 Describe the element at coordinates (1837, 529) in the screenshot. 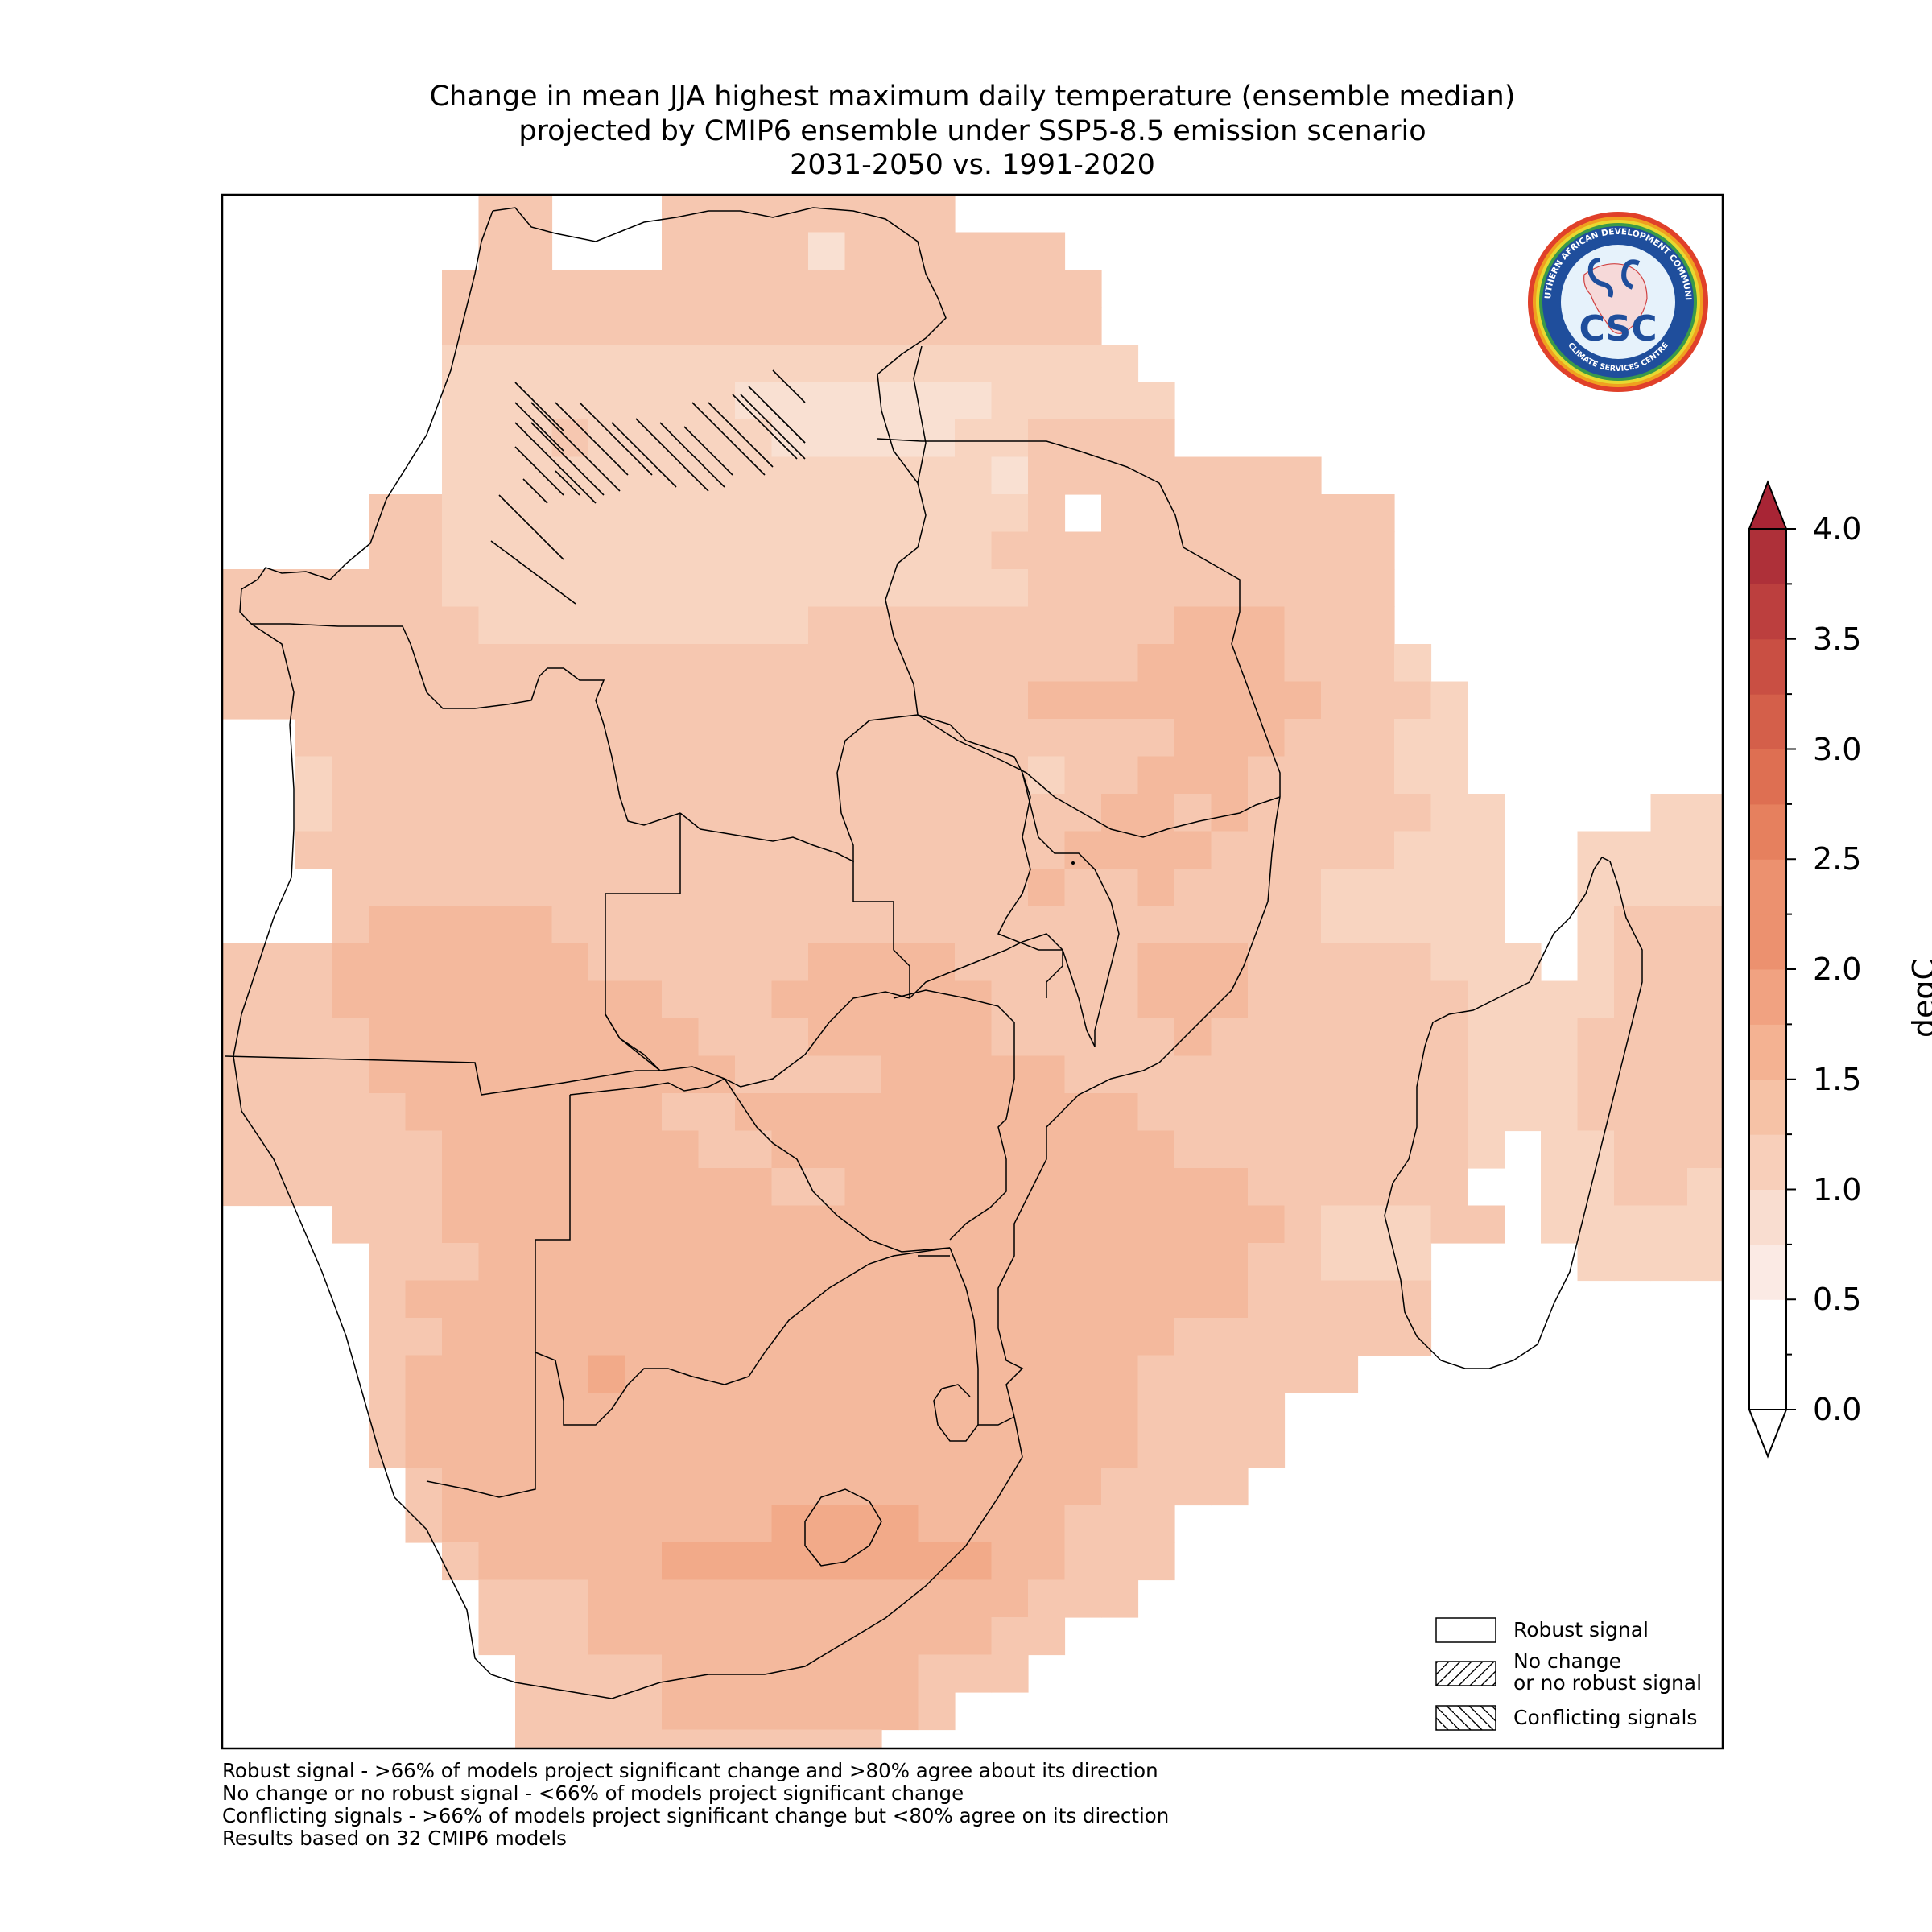

I see `colorbar-tick-label: 4.0` at that location.